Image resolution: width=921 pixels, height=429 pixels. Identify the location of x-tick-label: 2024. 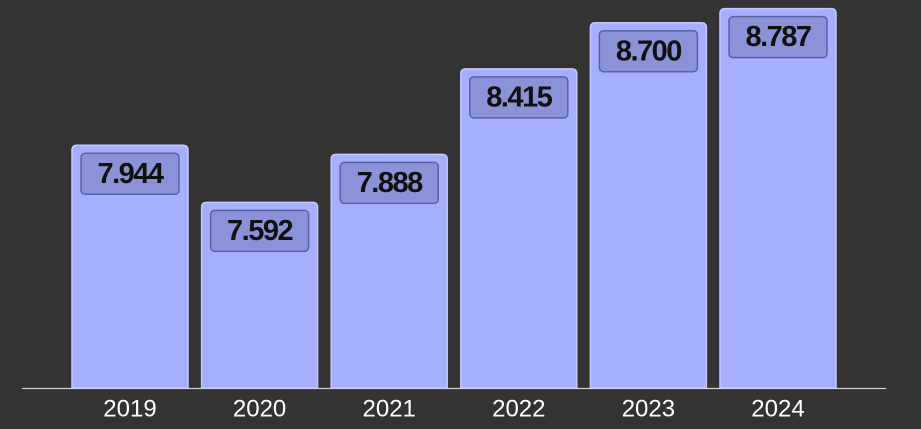
(777, 408).